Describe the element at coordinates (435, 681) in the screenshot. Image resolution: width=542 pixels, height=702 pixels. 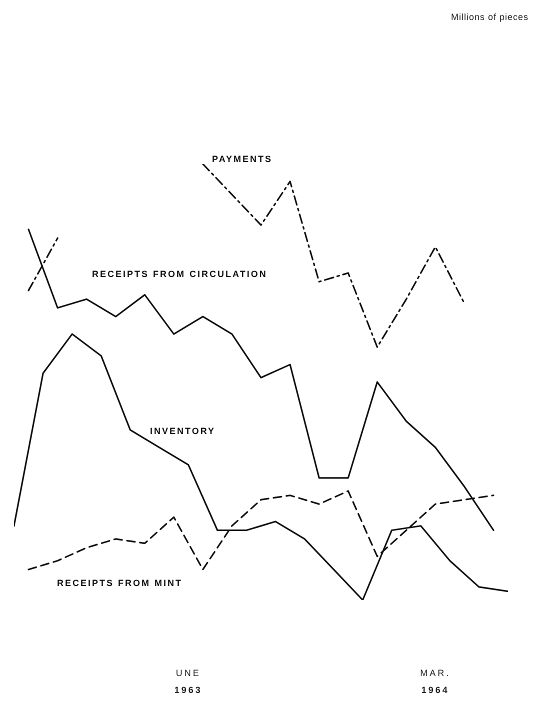
I see `x-tick-label: MAR. 1964` at that location.